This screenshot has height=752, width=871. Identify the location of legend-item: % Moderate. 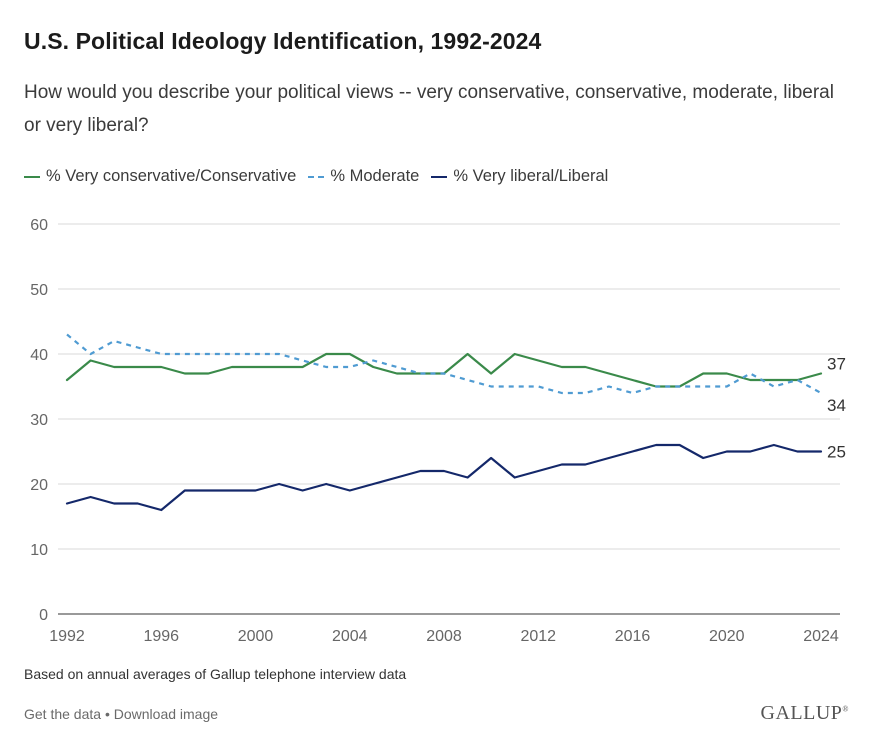
(363, 176).